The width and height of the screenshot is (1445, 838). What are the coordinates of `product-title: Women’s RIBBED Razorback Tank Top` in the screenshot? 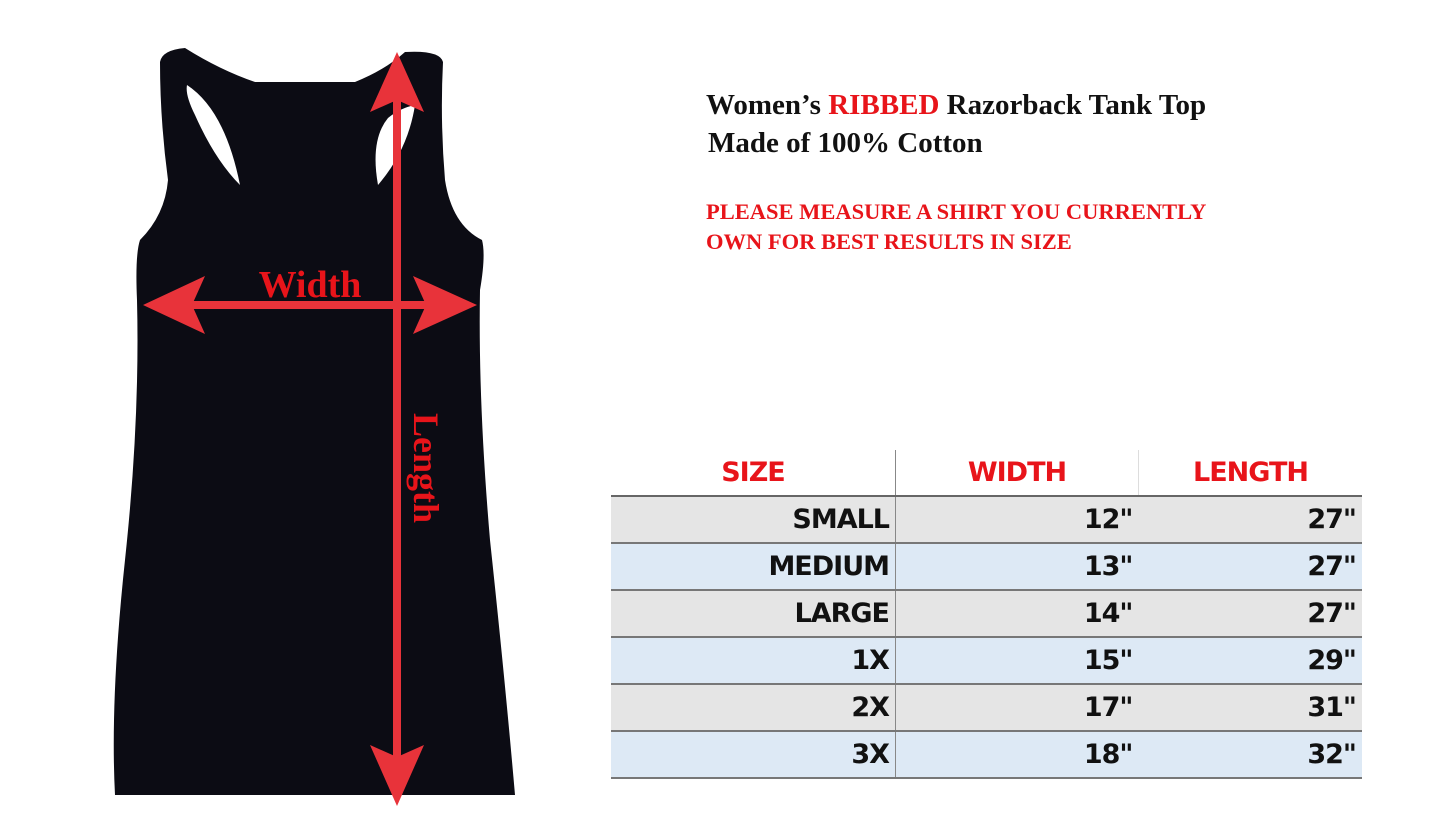 It's located at (956, 105).